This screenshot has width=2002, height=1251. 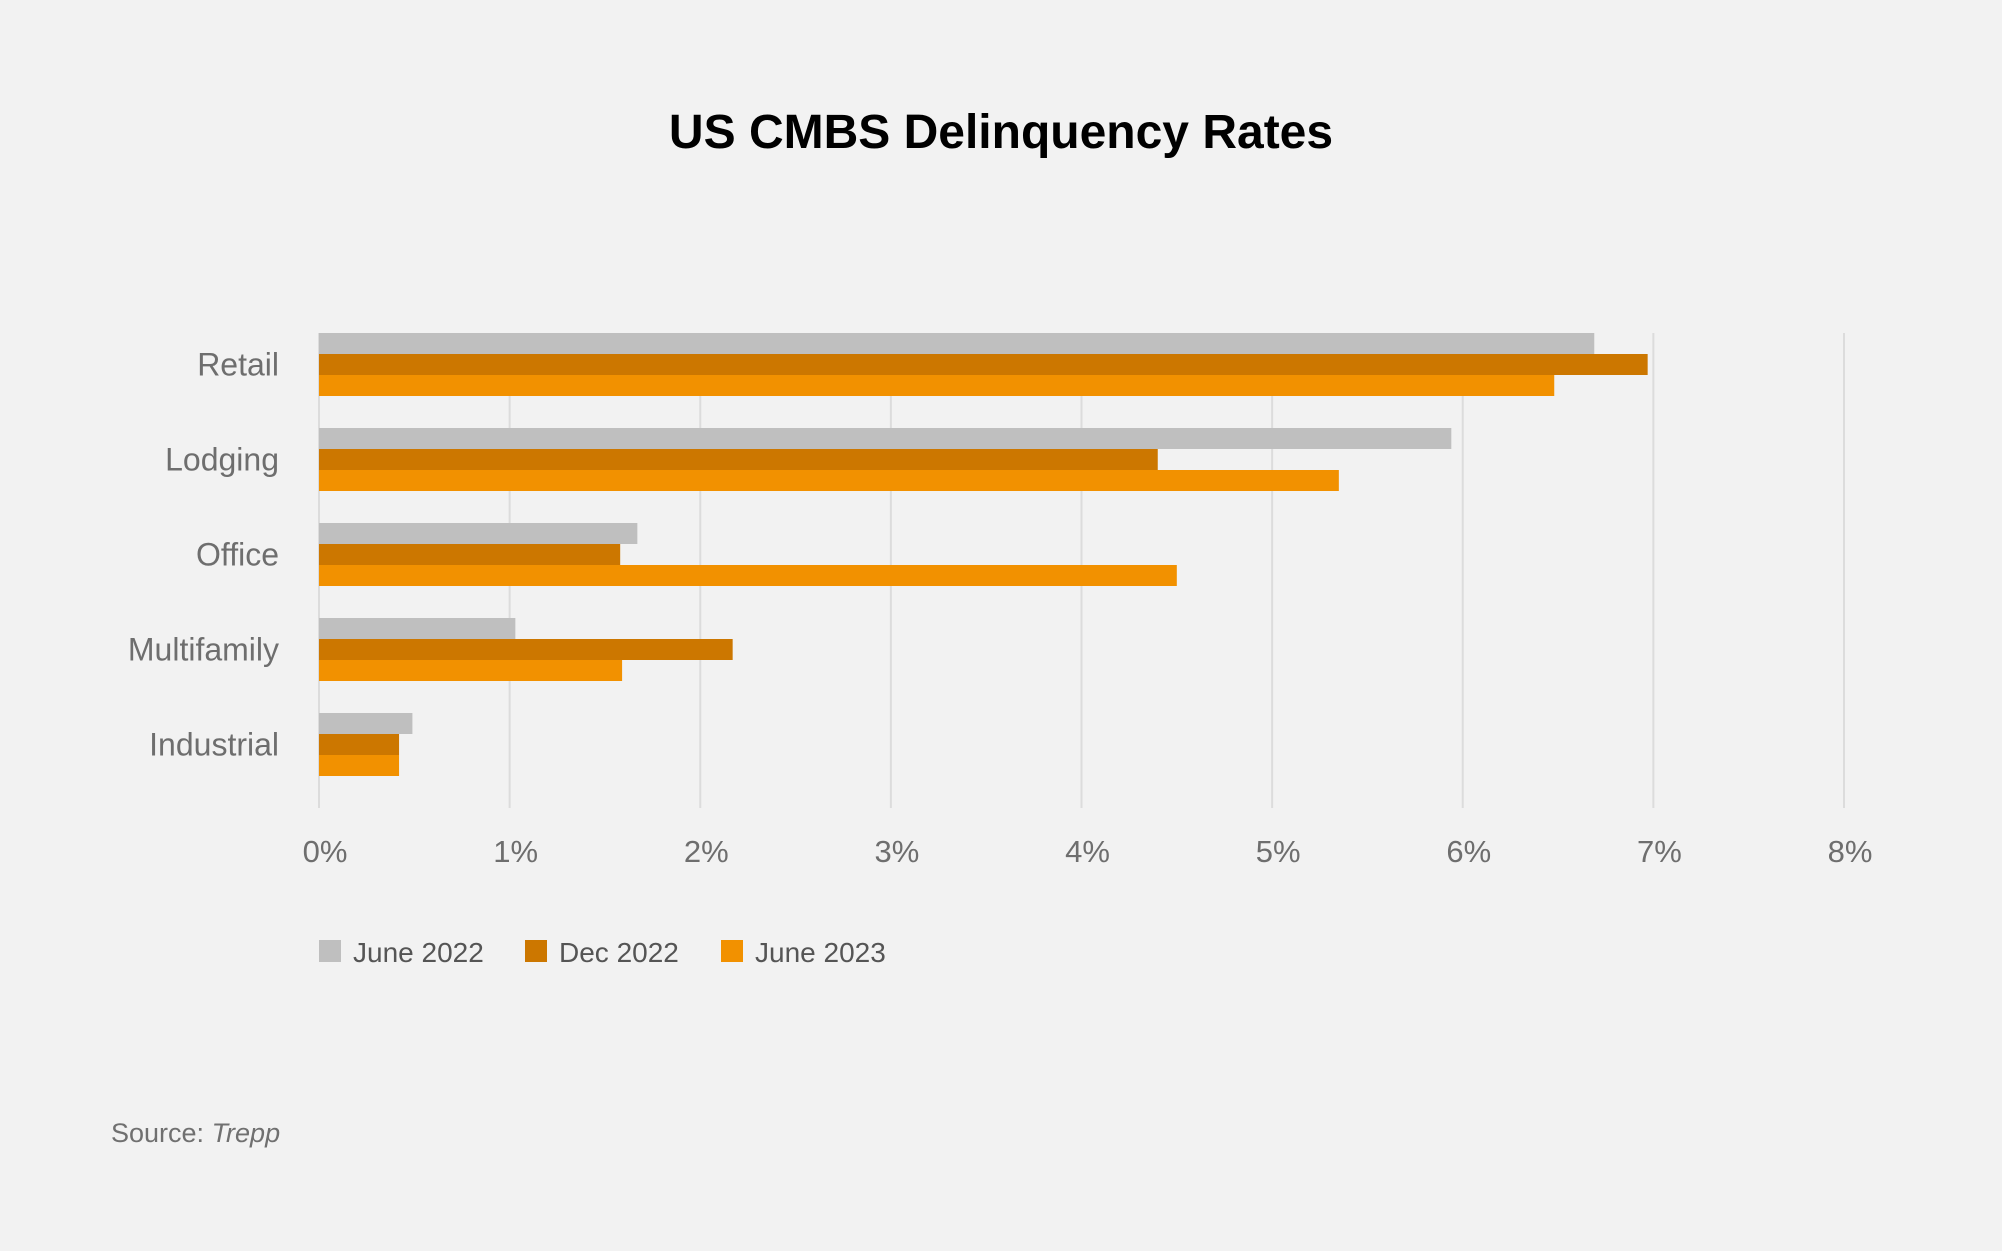 I want to click on x-axis-tick-labels: 0% 1% 2% 3% 4% 5% 6% 7% 8%, so click(x=1088, y=851).